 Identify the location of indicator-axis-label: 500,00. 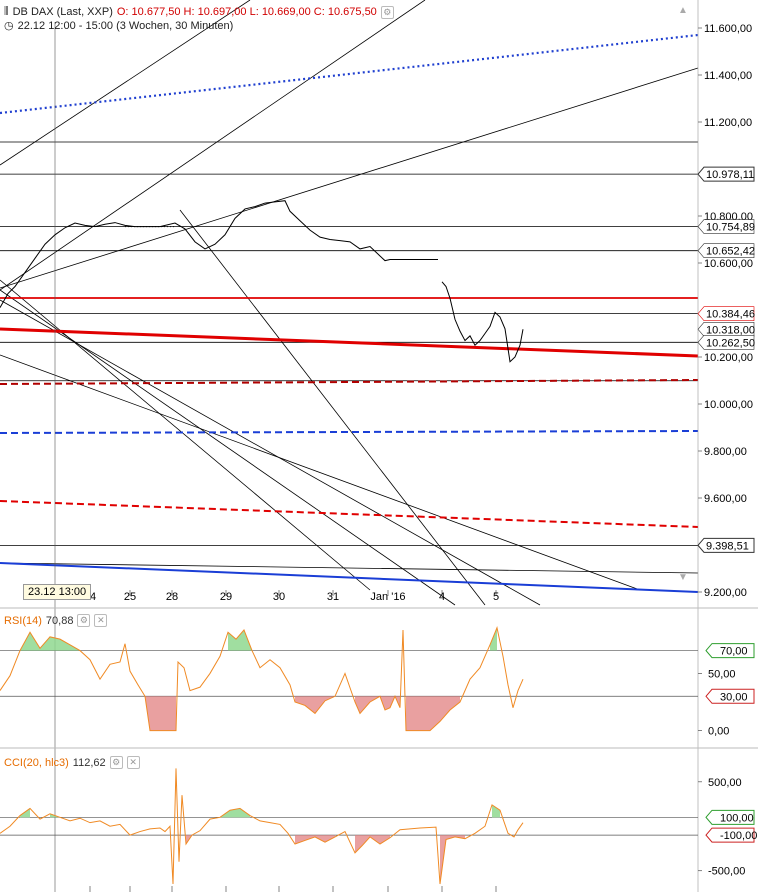
(725, 783).